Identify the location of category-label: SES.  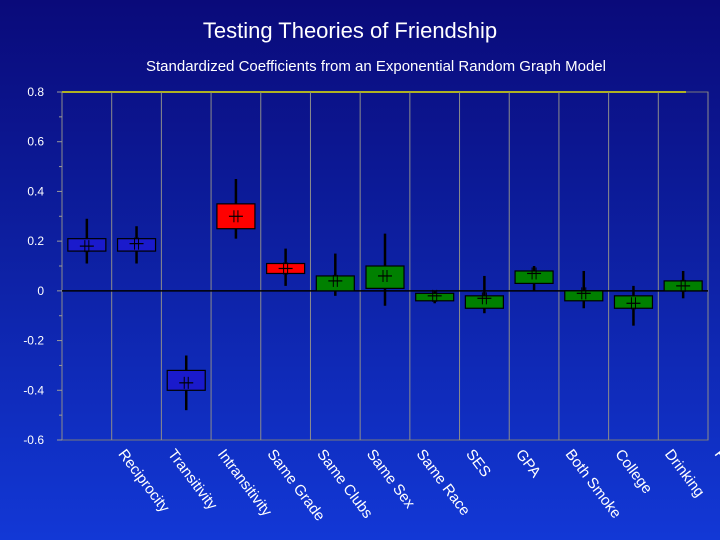
(478, 463).